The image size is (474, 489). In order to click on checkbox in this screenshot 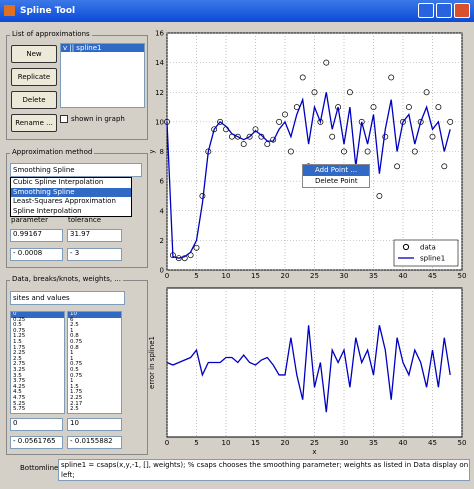, I will do `click(64, 119)`.